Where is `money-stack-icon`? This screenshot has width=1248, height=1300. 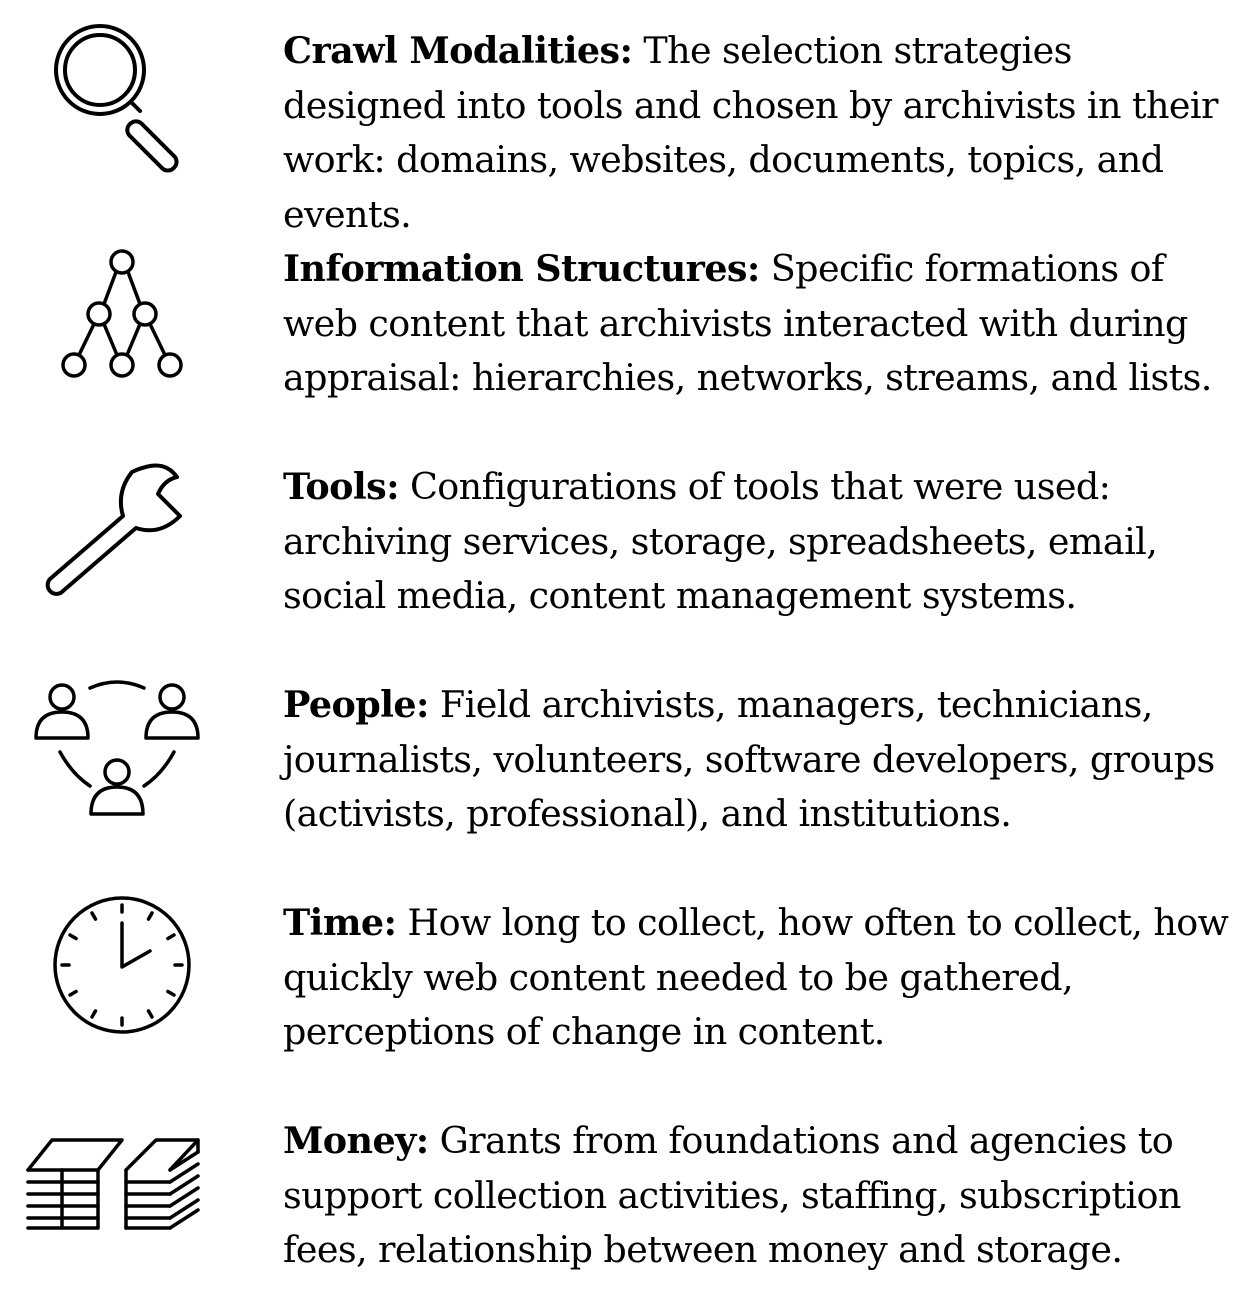 money-stack-icon is located at coordinates (120, 1185).